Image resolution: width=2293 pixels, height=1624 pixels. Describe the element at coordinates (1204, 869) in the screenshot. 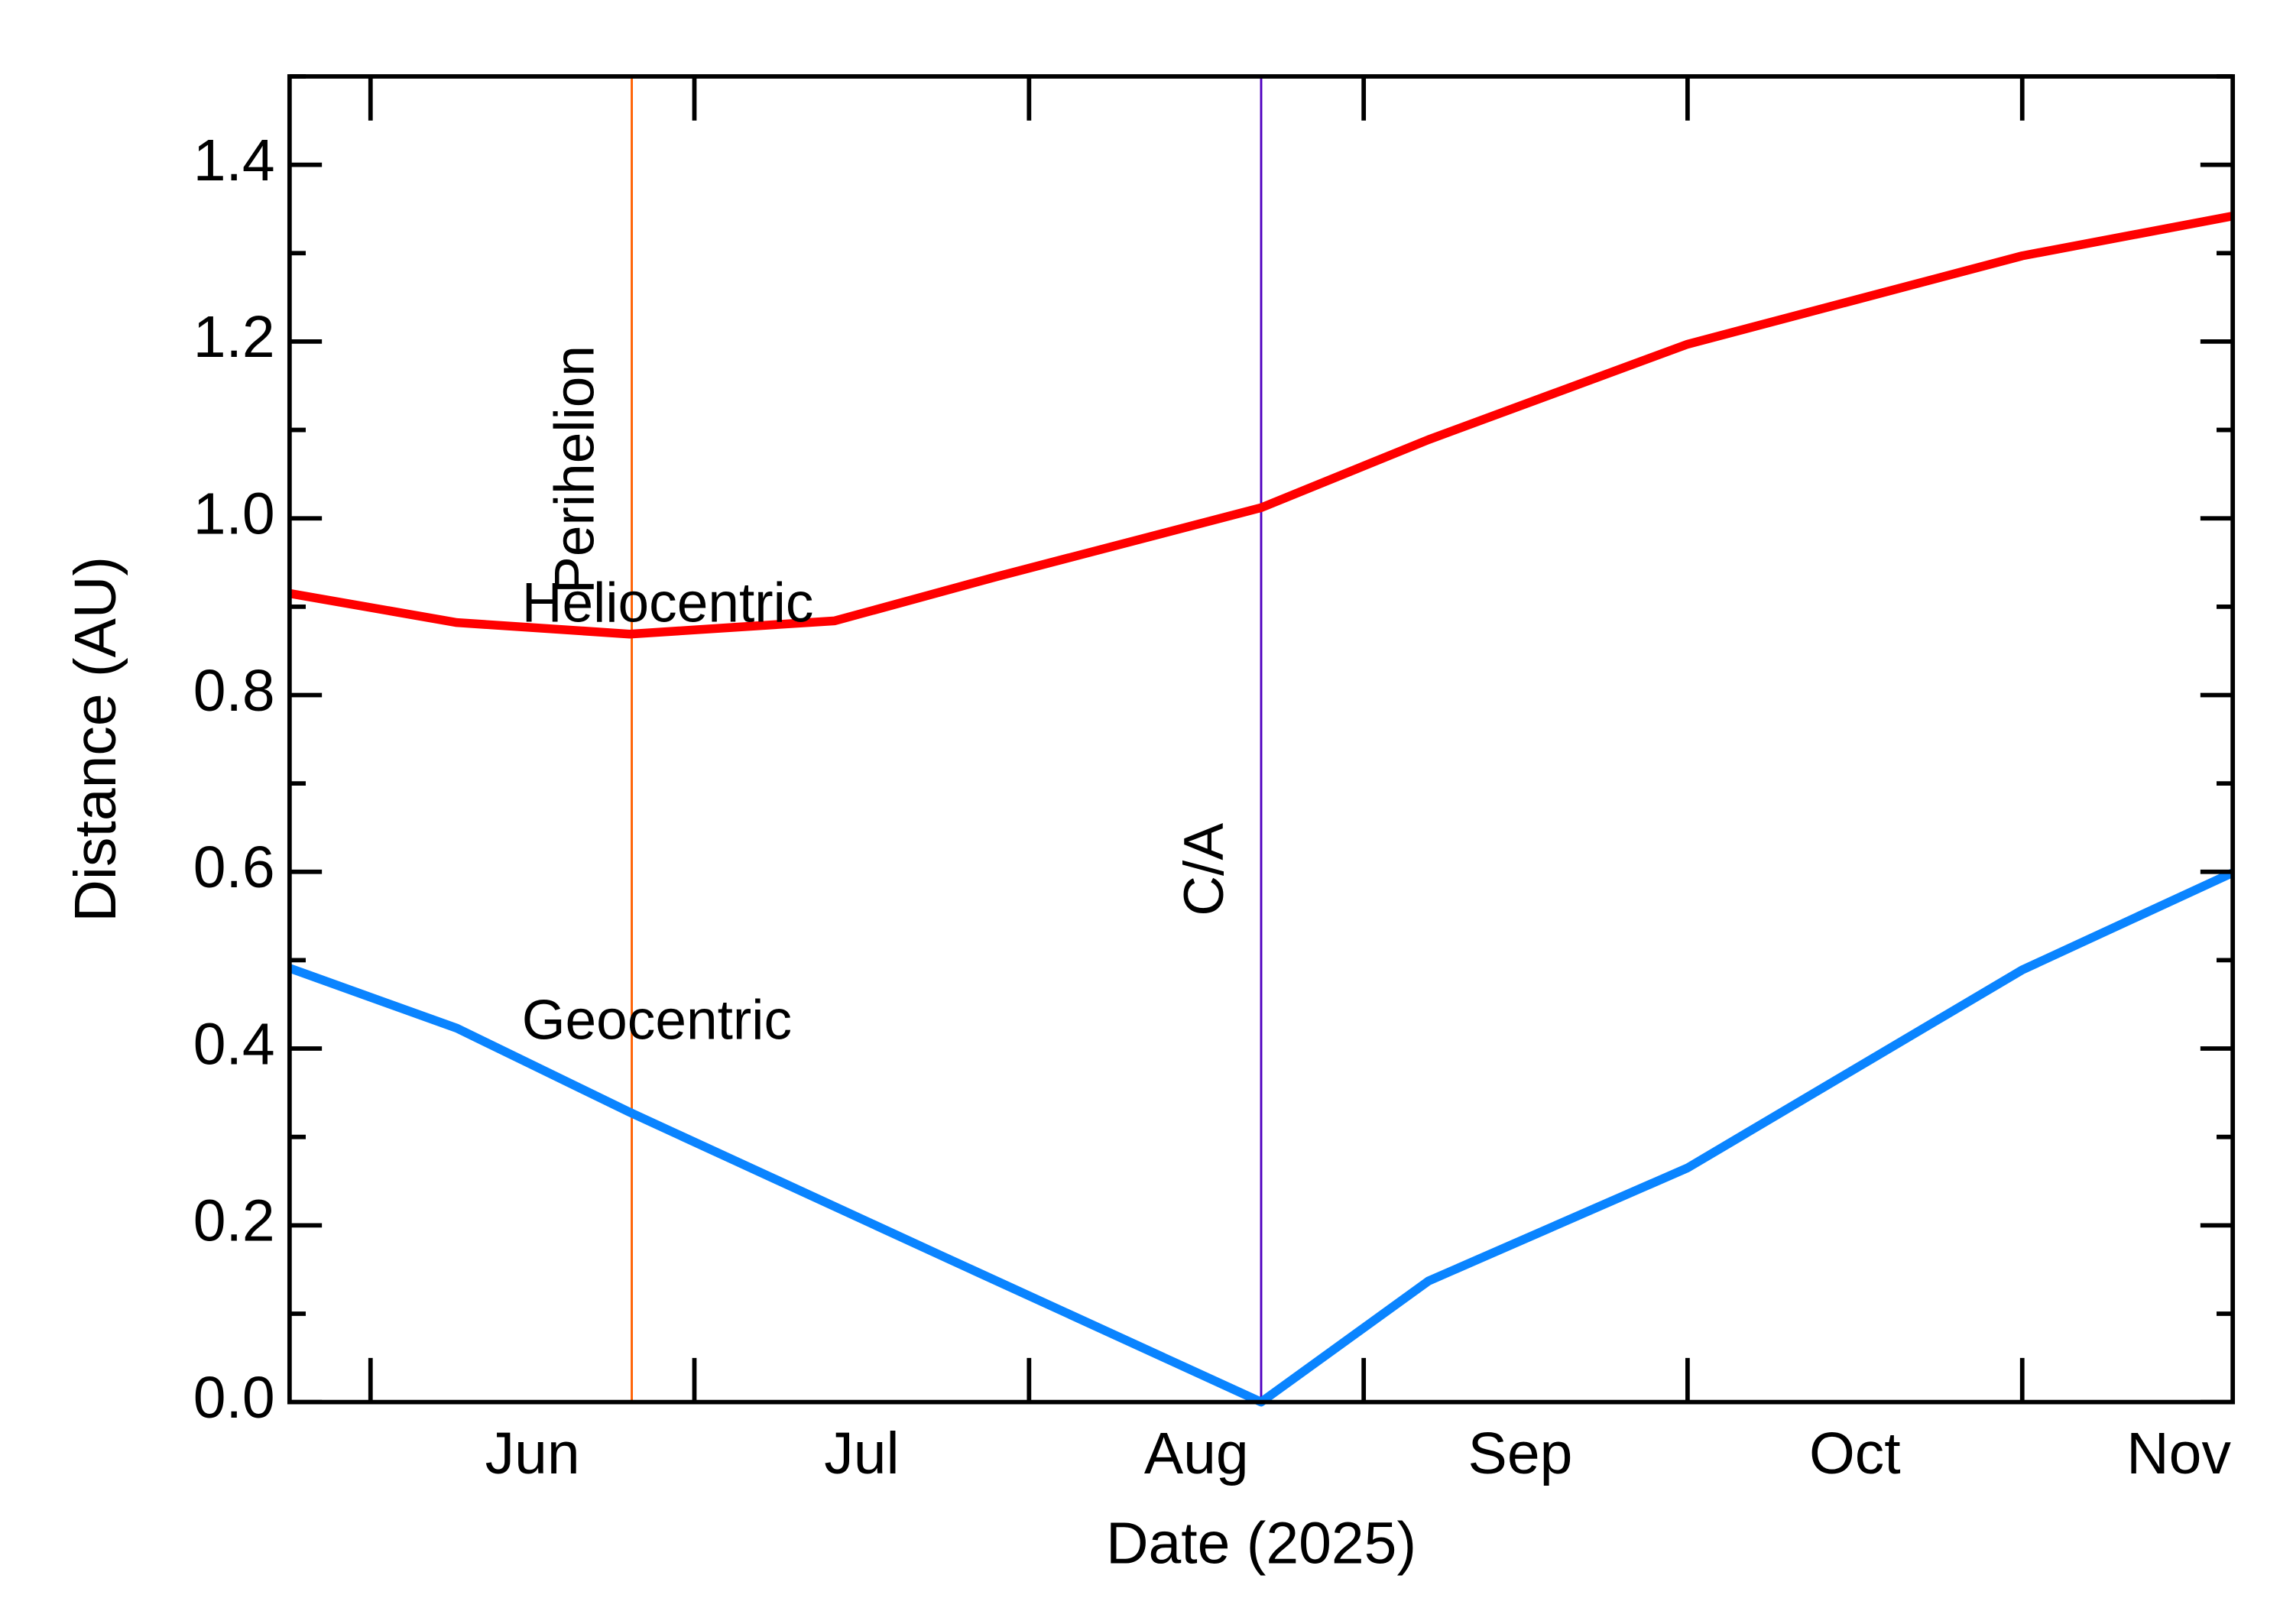

I see `marker-label: C/A` at that location.